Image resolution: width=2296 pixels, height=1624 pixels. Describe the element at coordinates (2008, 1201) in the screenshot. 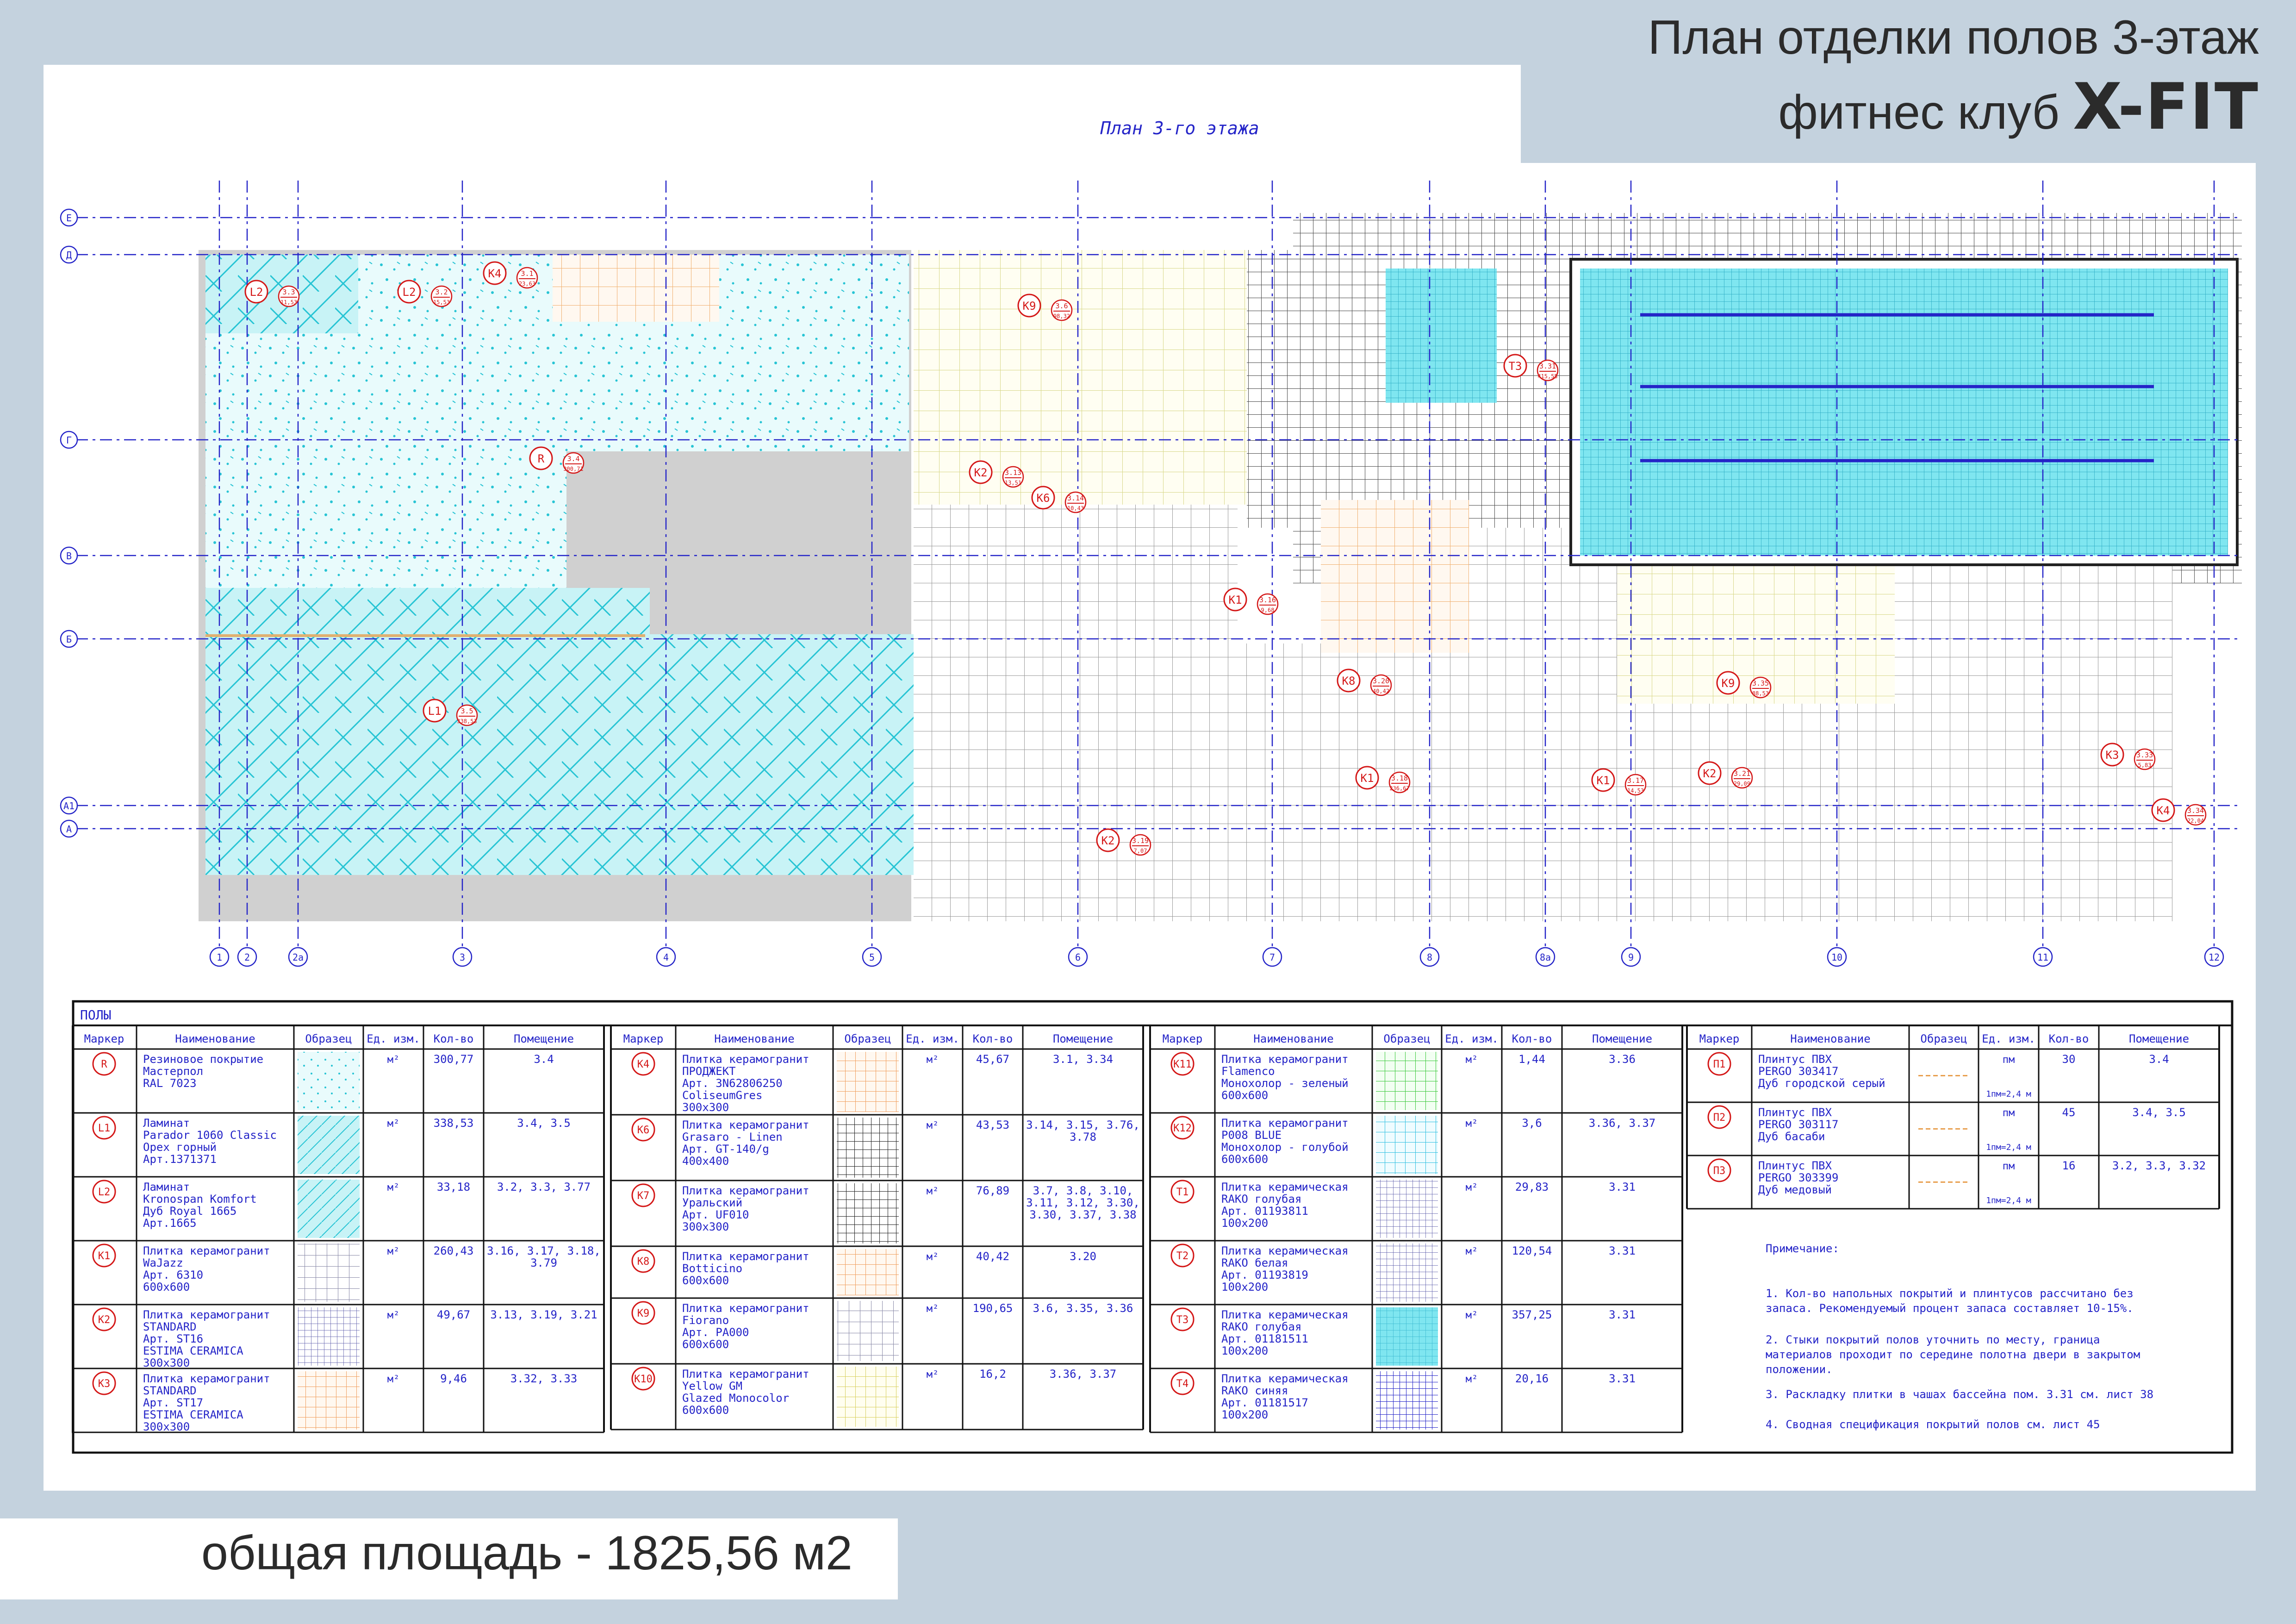

I see `legend-unit-note: 1пм=2,4 м` at that location.